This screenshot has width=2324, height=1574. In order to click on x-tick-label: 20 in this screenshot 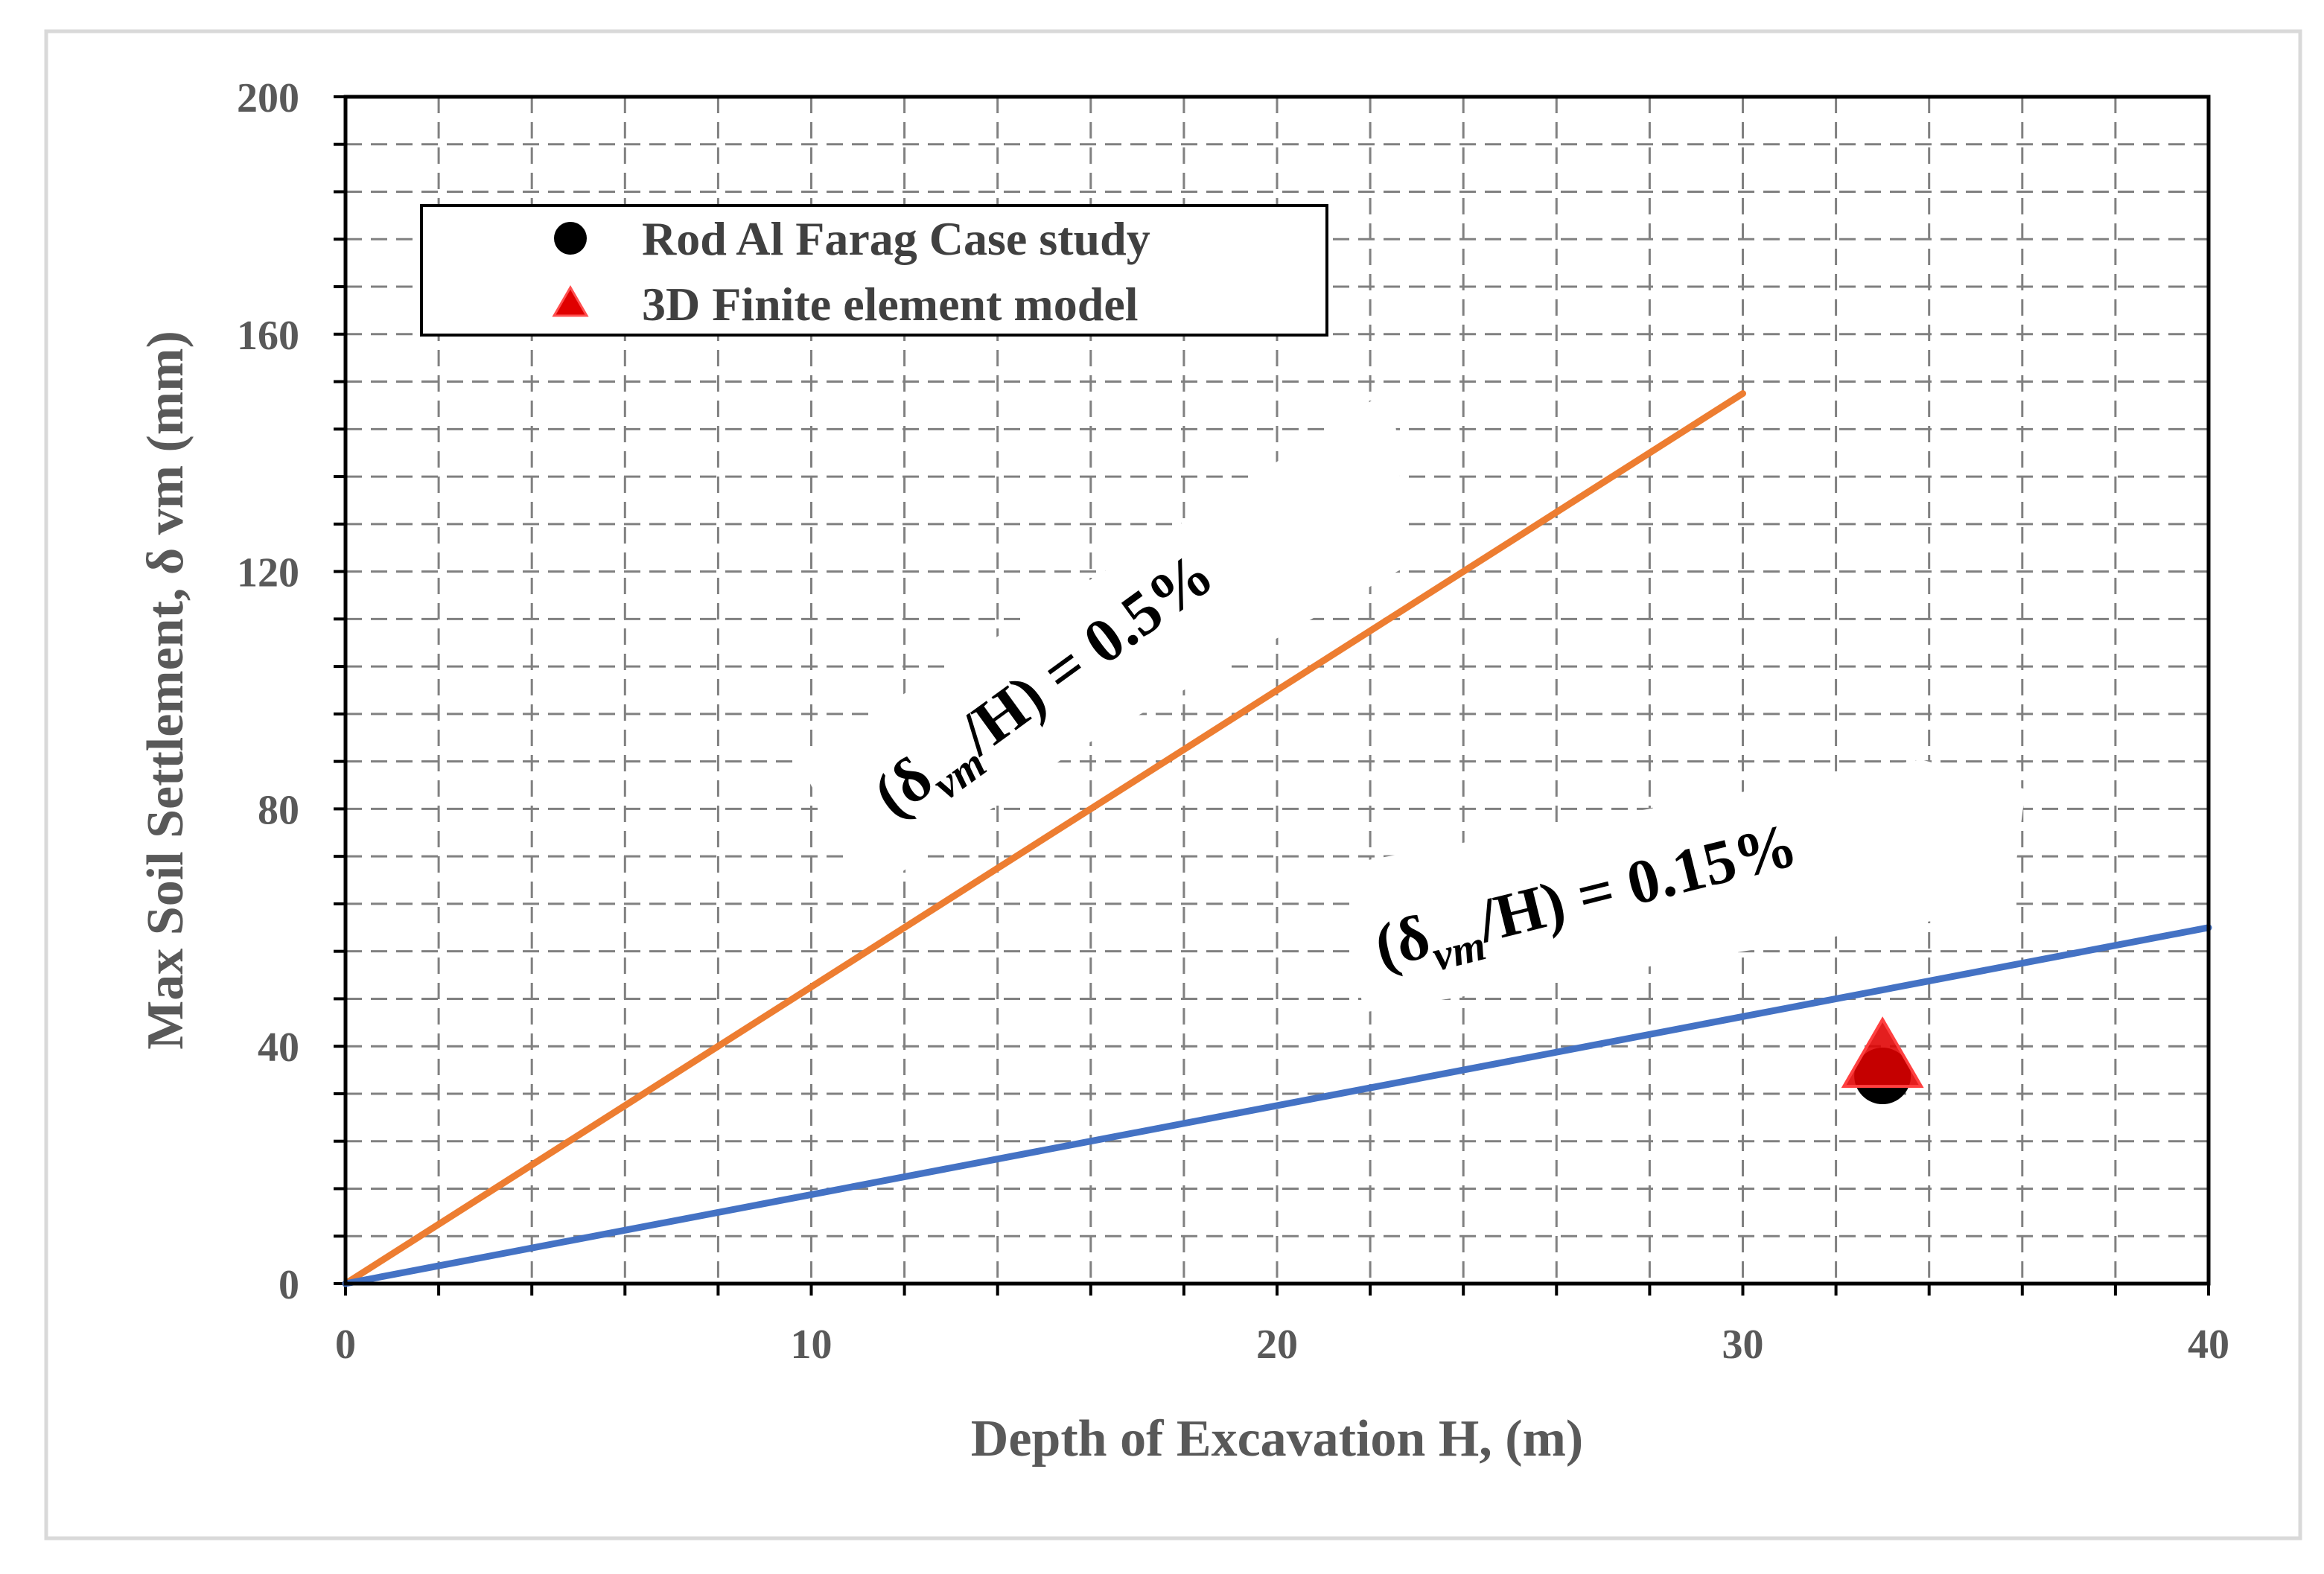, I will do `click(1277, 1345)`.